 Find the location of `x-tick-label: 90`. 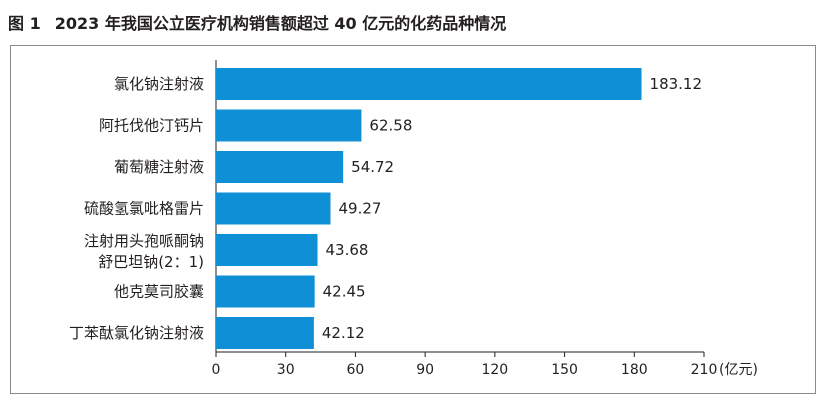

x-tick-label: 90 is located at coordinates (425, 370).